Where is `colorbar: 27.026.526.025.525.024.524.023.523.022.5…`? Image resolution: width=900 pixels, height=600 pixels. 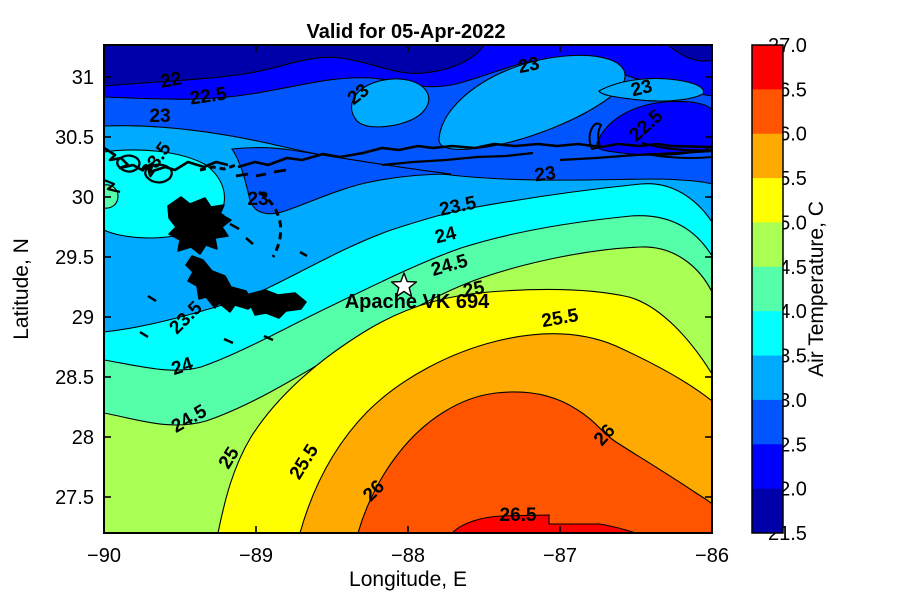
colorbar: 27.026.526.025.525.024.524.023.523.022.5… is located at coordinates (779, 290).